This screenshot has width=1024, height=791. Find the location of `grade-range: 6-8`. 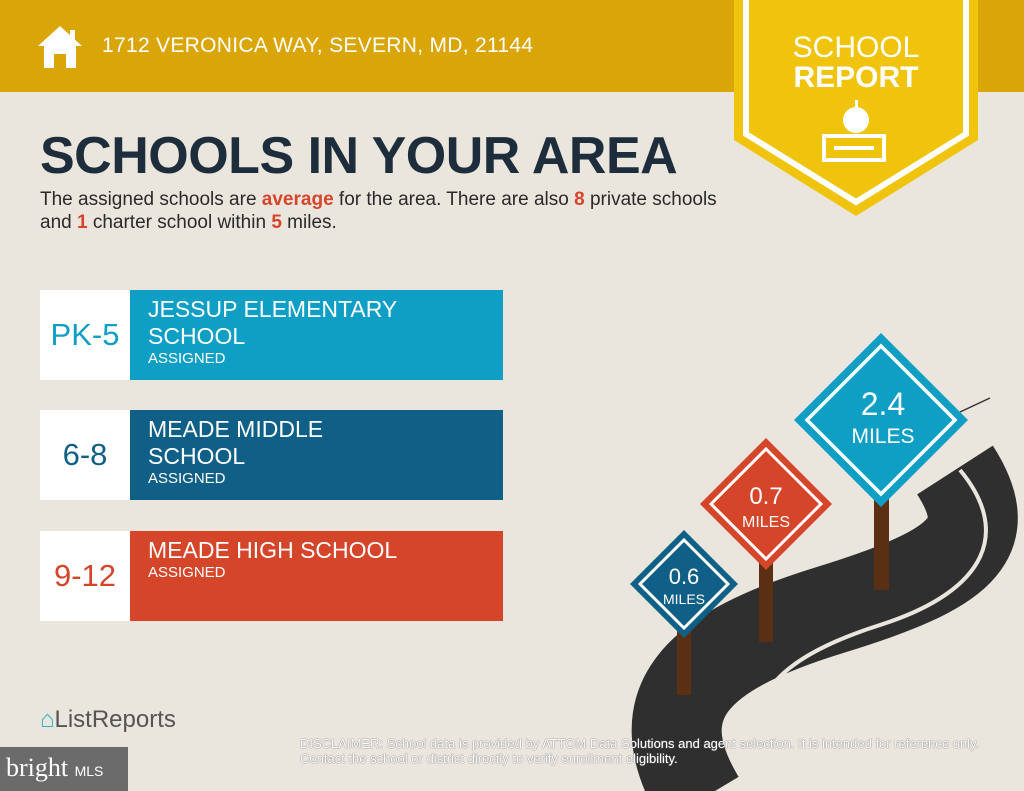

grade-range: 6-8 is located at coordinates (85, 455).